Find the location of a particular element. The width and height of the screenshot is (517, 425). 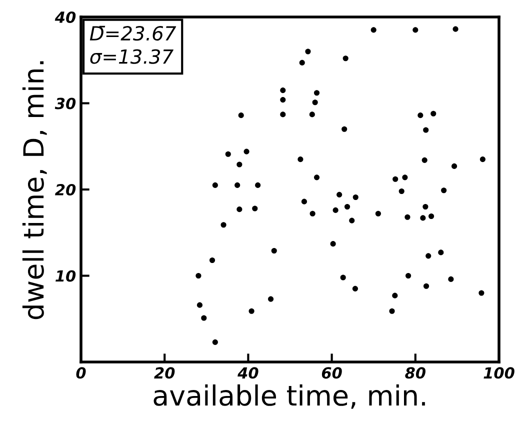

x-tick-label: 40 is located at coordinates (248, 373).